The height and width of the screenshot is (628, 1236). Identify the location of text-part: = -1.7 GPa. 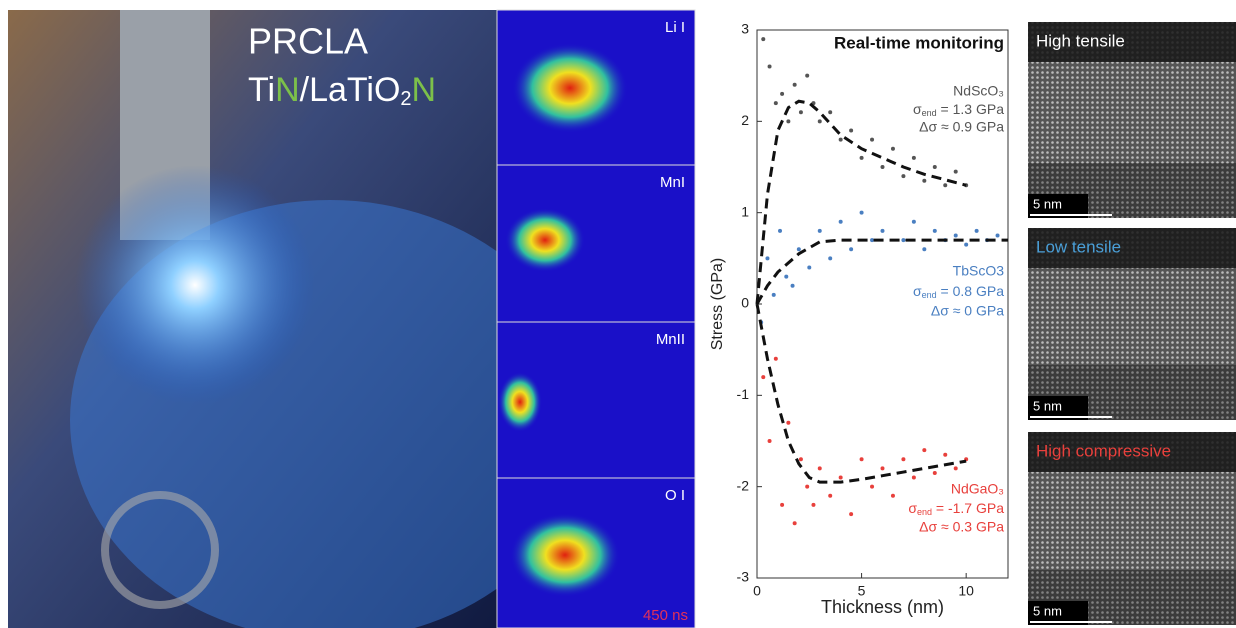
(968, 508).